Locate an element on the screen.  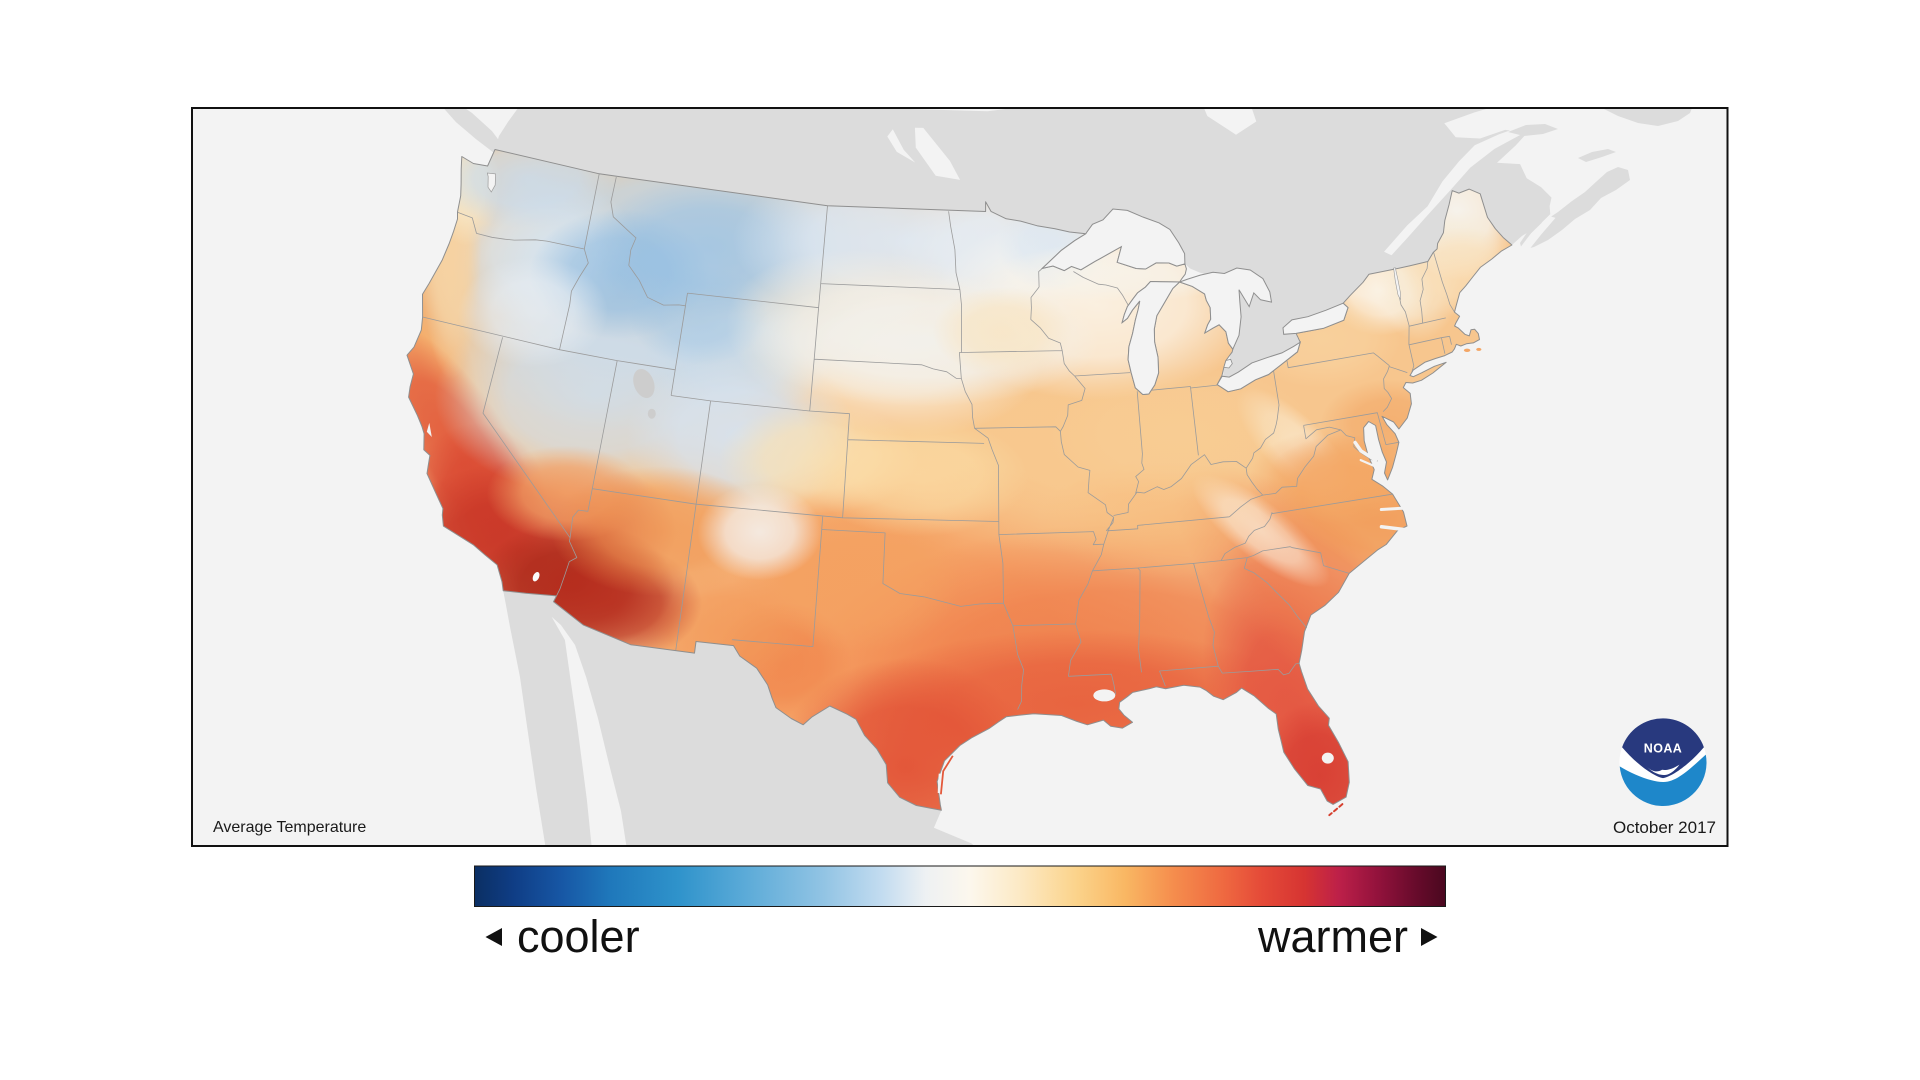
svg-text: Average Temperature is located at coordinates (289, 827).